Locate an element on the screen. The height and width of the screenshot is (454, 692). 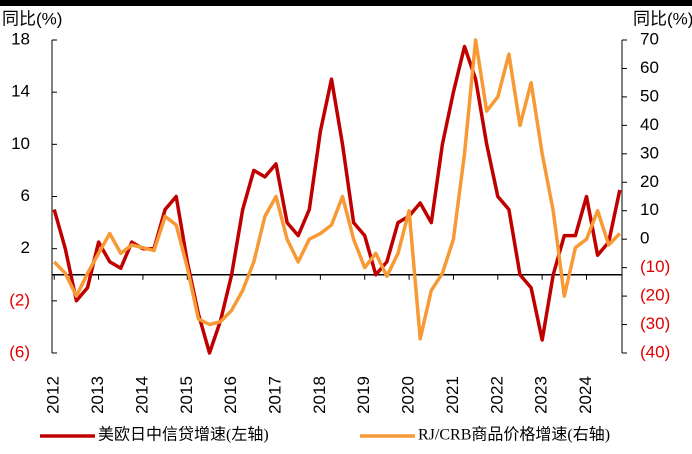
x-tick-label: 2022 is located at coordinates (496, 395).